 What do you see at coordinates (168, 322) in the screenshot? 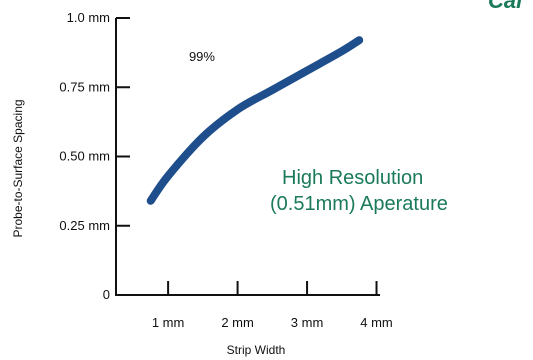
I see `x-tick-label: 1 mm` at bounding box center [168, 322].